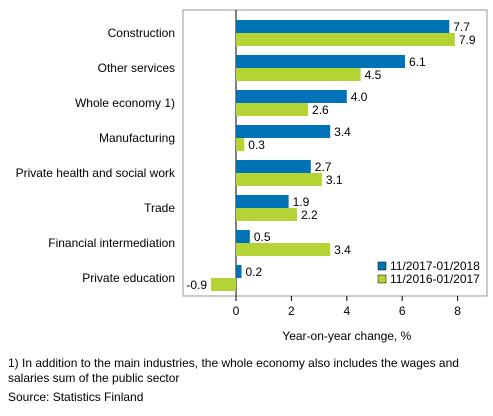 The width and height of the screenshot is (493, 416). What do you see at coordinates (301, 202) in the screenshot?
I see `data-label: 1.9` at bounding box center [301, 202].